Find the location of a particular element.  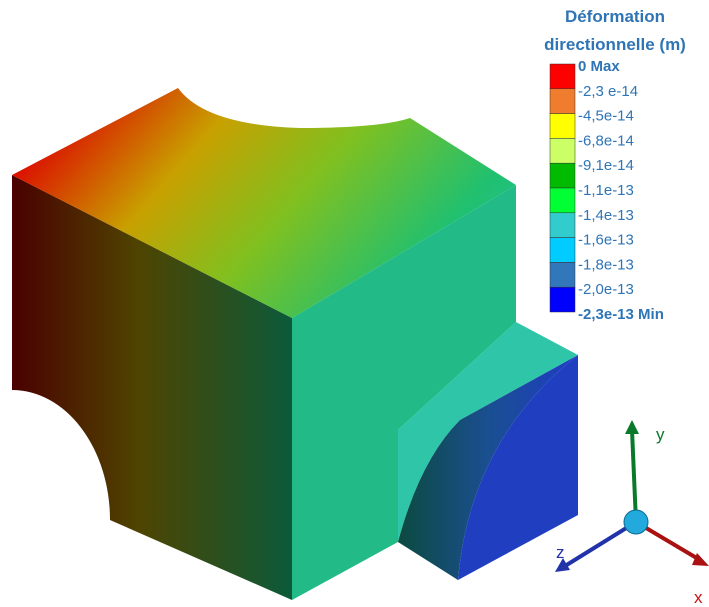

legend-label: -2,0e-13 is located at coordinates (606, 289).